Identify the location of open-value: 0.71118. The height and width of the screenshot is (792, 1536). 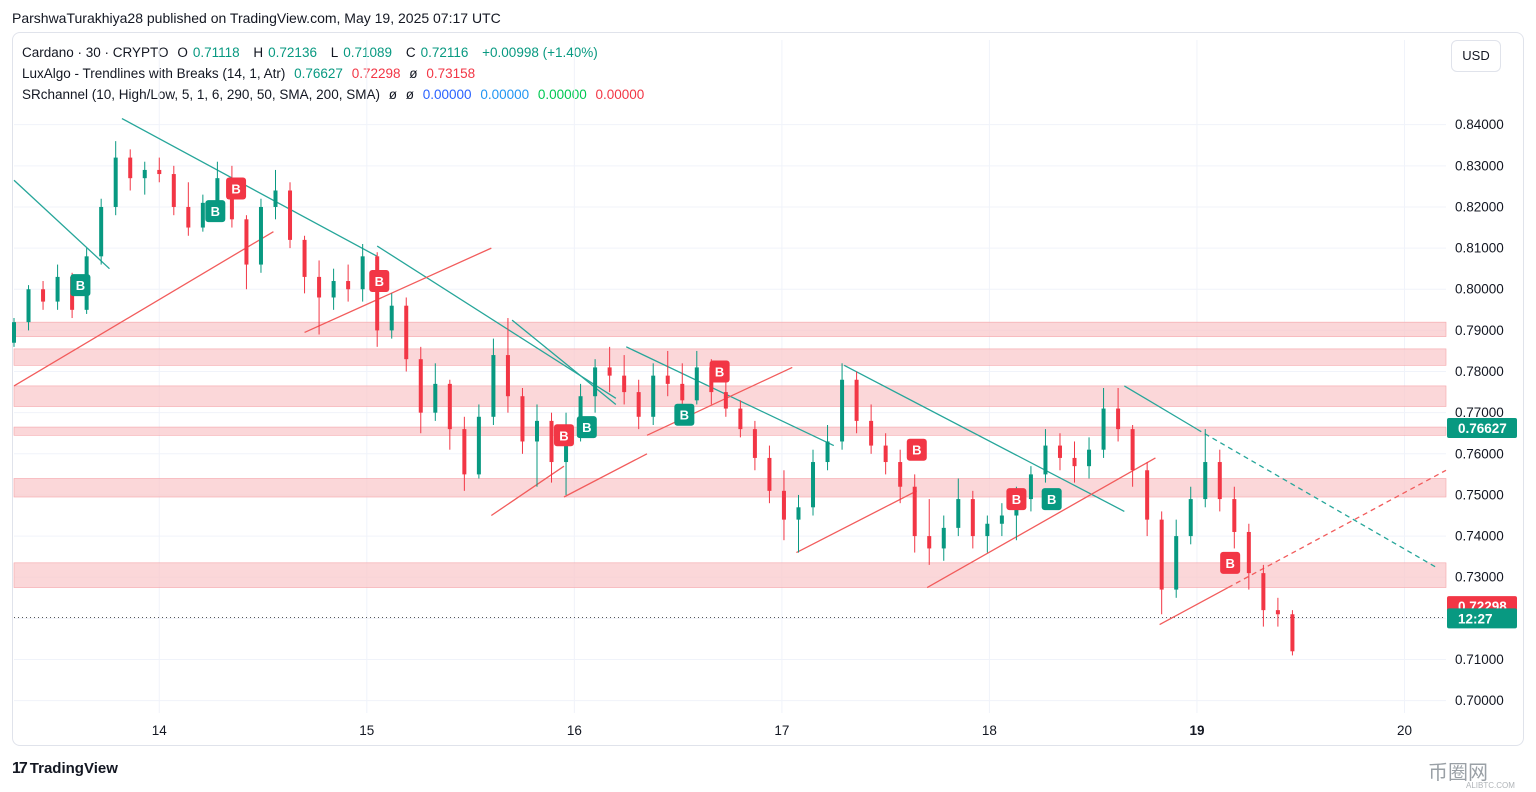
(216, 52).